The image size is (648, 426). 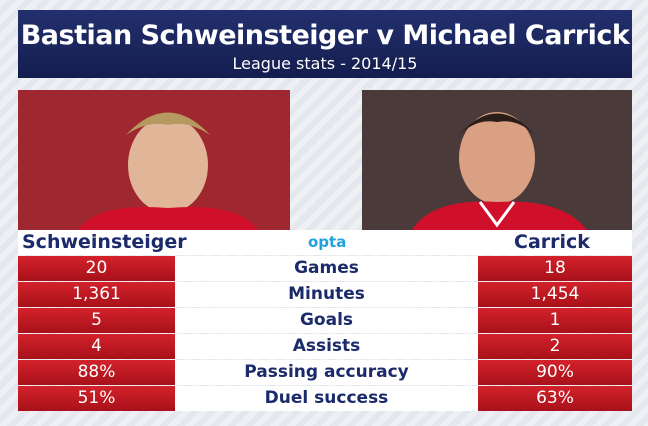 What do you see at coordinates (555, 320) in the screenshot?
I see `right-value: 1` at bounding box center [555, 320].